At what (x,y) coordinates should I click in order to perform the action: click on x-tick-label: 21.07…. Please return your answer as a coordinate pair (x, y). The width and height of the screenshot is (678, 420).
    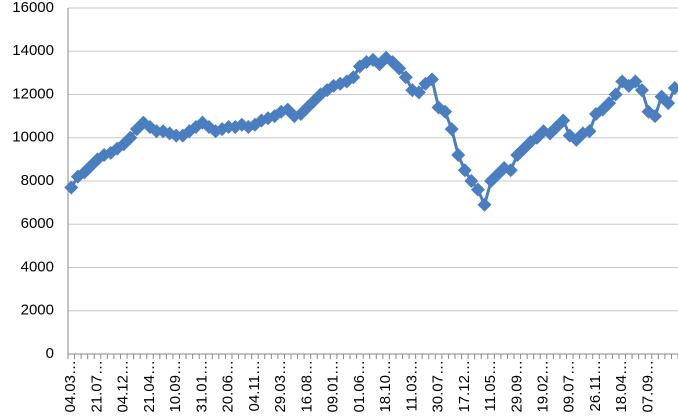
    Looking at the image, I should click on (96, 386).